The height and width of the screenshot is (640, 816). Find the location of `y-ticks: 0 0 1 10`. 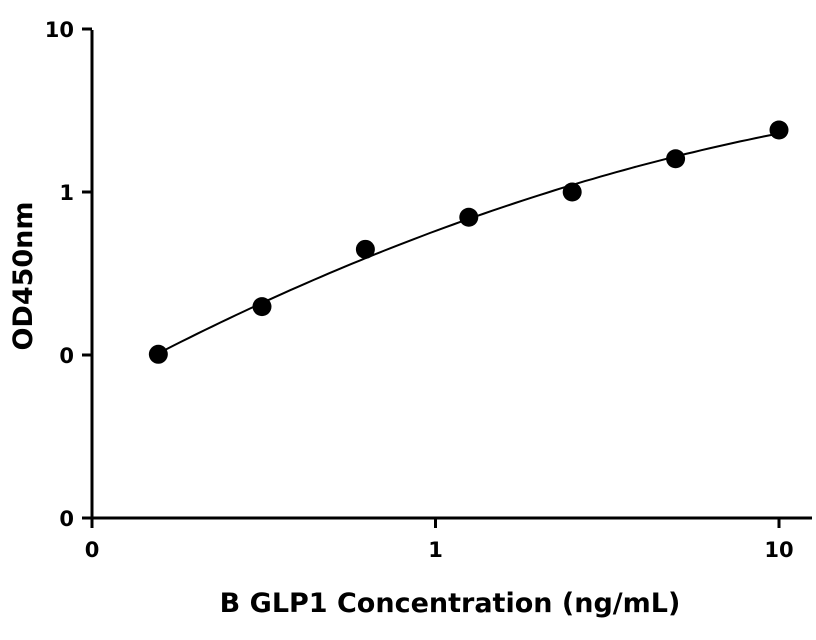

y-ticks: 0 0 1 10 is located at coordinates (68, 274).